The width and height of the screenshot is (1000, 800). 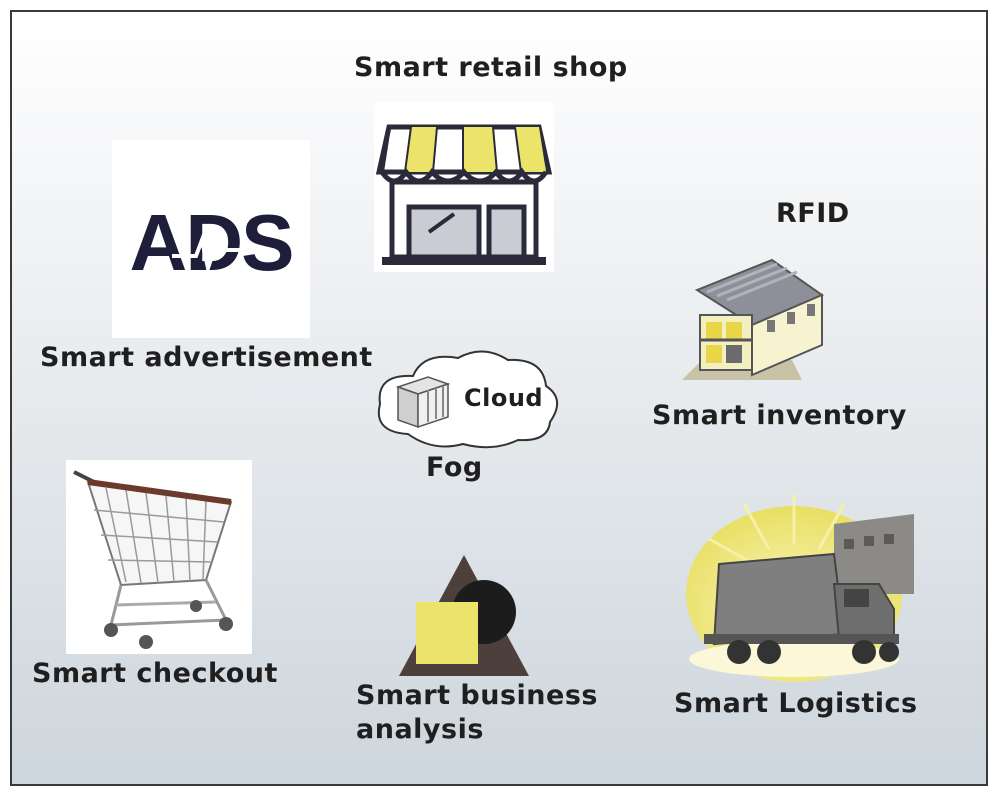 I want to click on smart-business-analysis-label-line1: Smart business, so click(x=477, y=695).